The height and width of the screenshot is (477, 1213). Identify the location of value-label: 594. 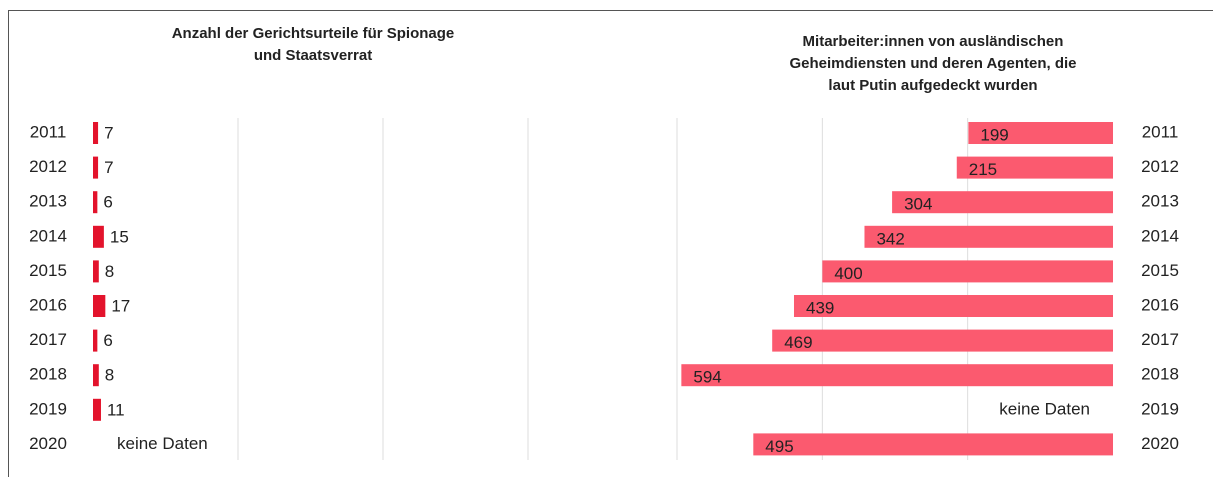
(707, 377).